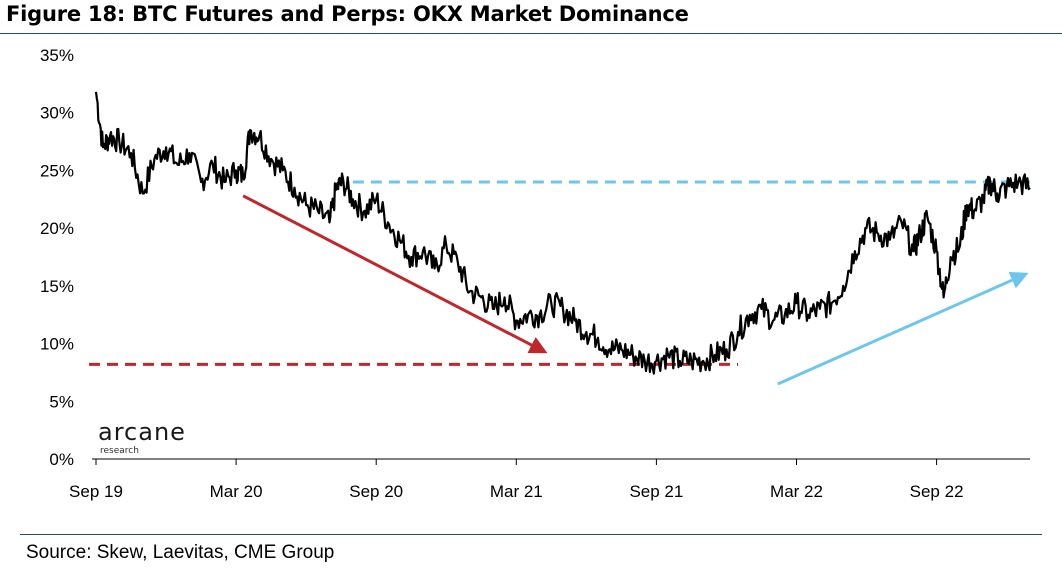  Describe the element at coordinates (61, 401) in the screenshot. I see `y-tick-label: 5%` at that location.